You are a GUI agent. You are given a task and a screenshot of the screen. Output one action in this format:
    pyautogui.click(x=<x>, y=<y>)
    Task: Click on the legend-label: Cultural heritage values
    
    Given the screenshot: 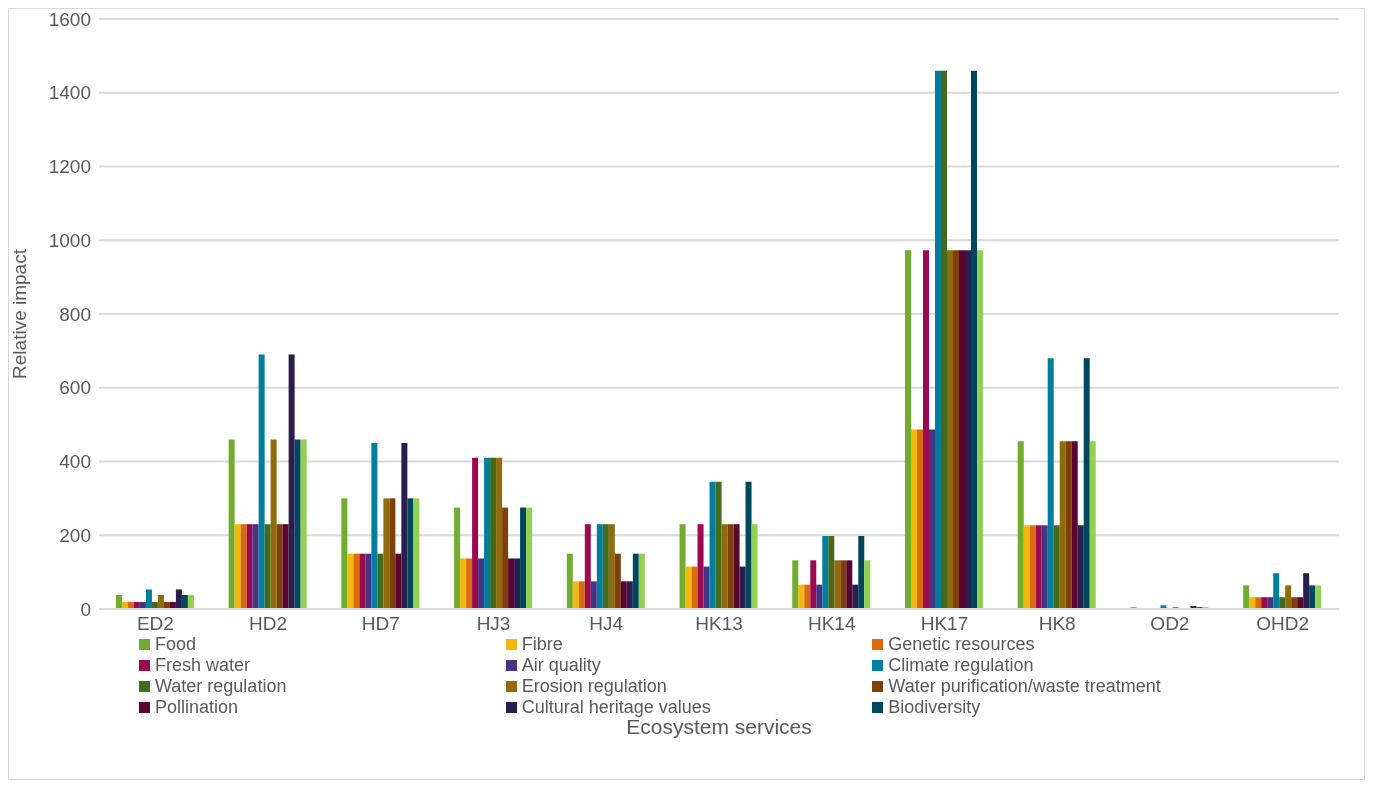 What is the action you would take?
    pyautogui.click(x=616, y=707)
    